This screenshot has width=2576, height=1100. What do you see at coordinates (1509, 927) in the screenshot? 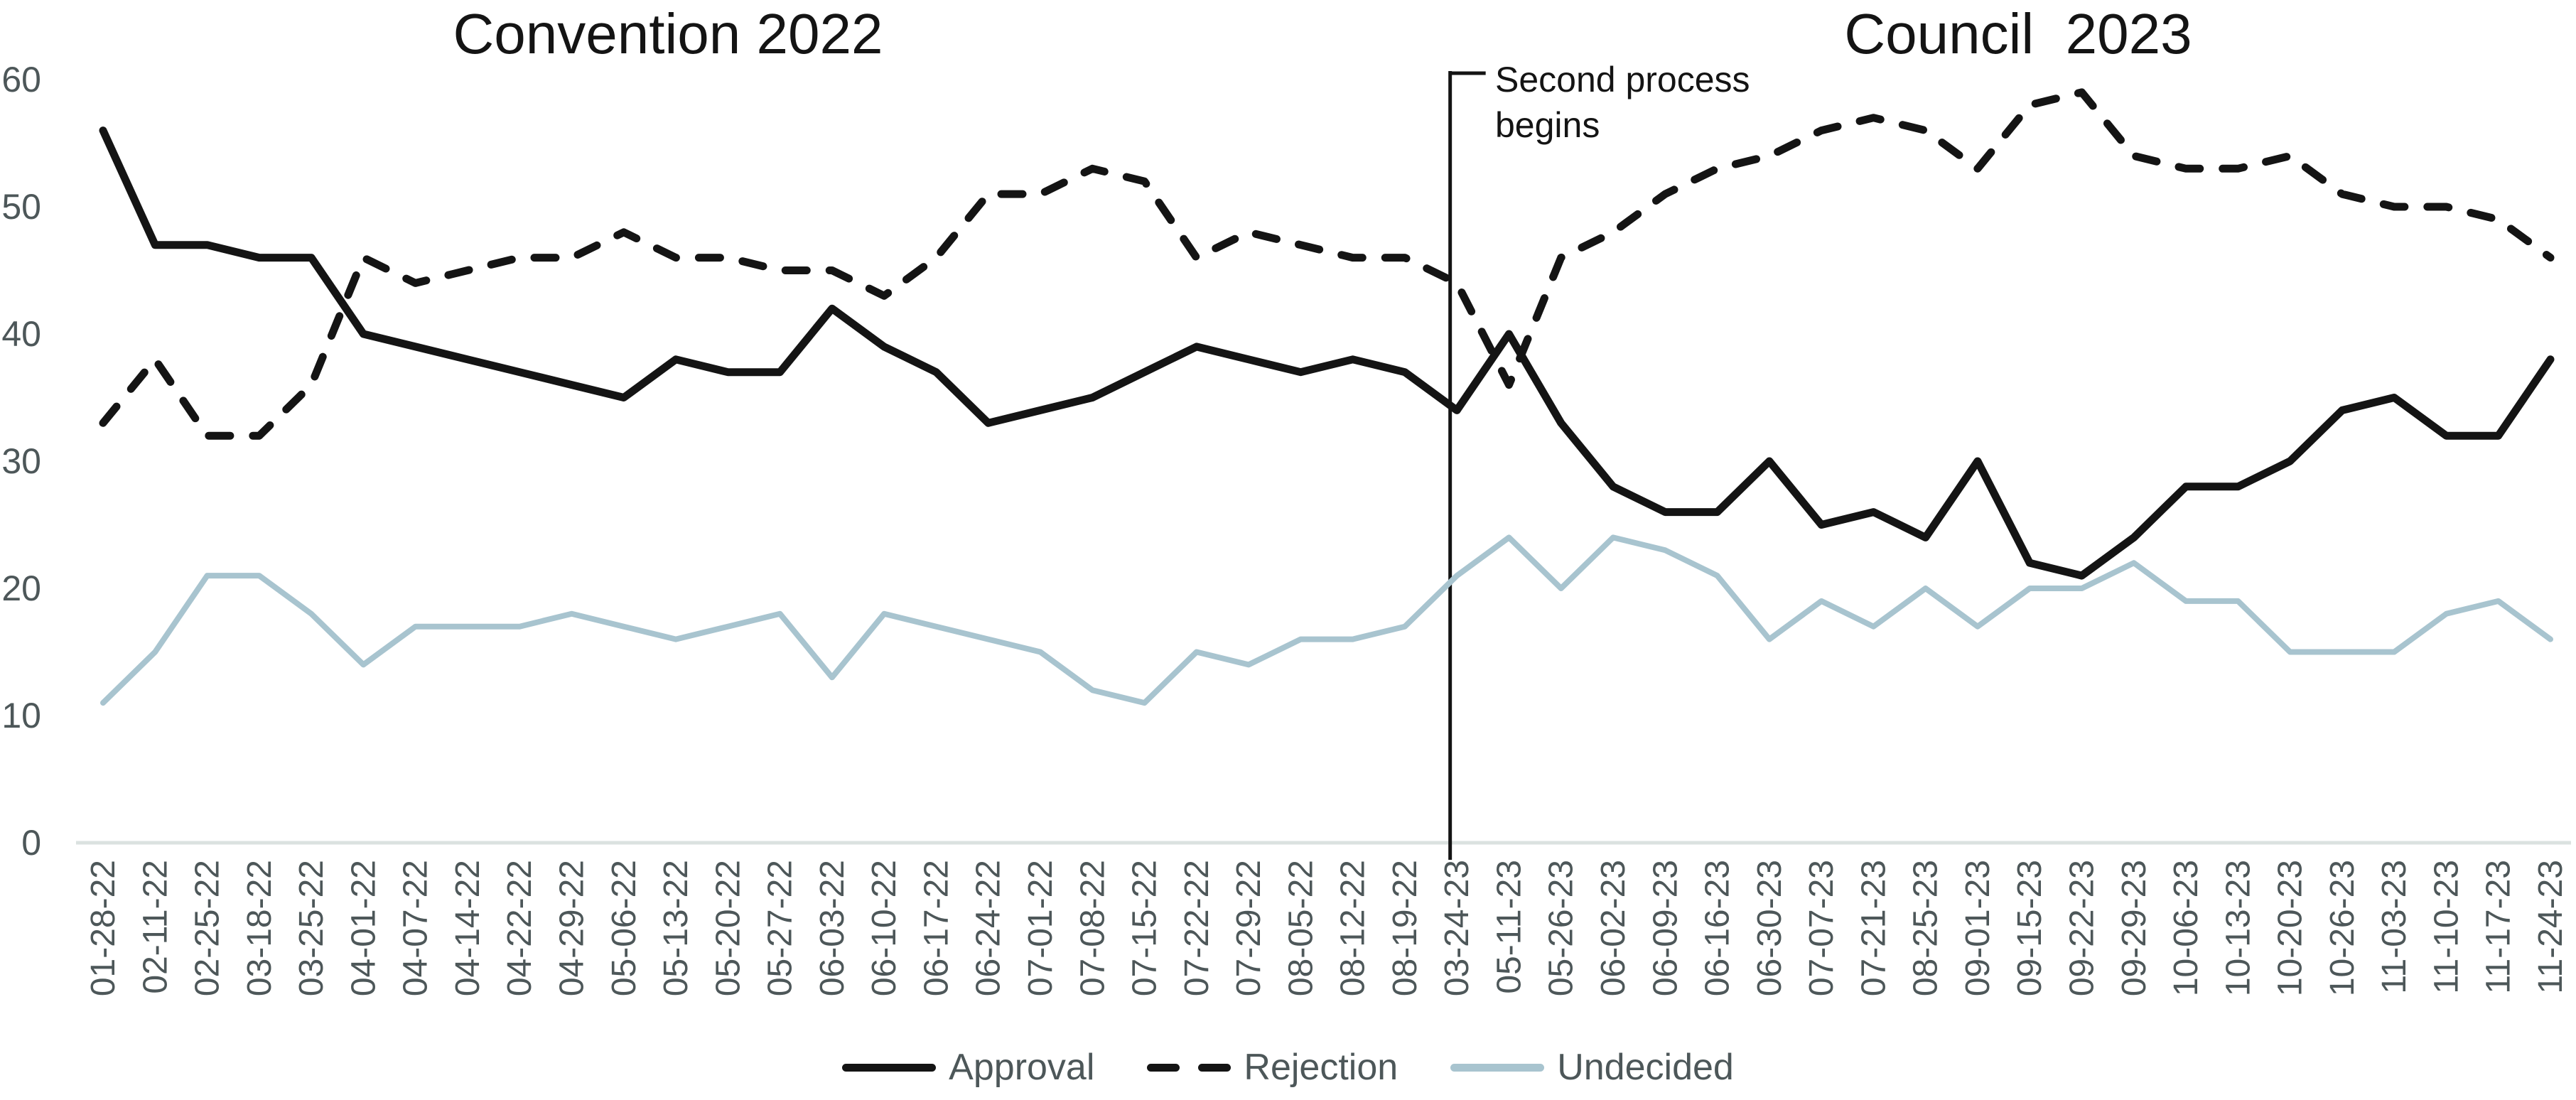
I see `x-axis-tick-label: 05-11-23` at bounding box center [1509, 927].